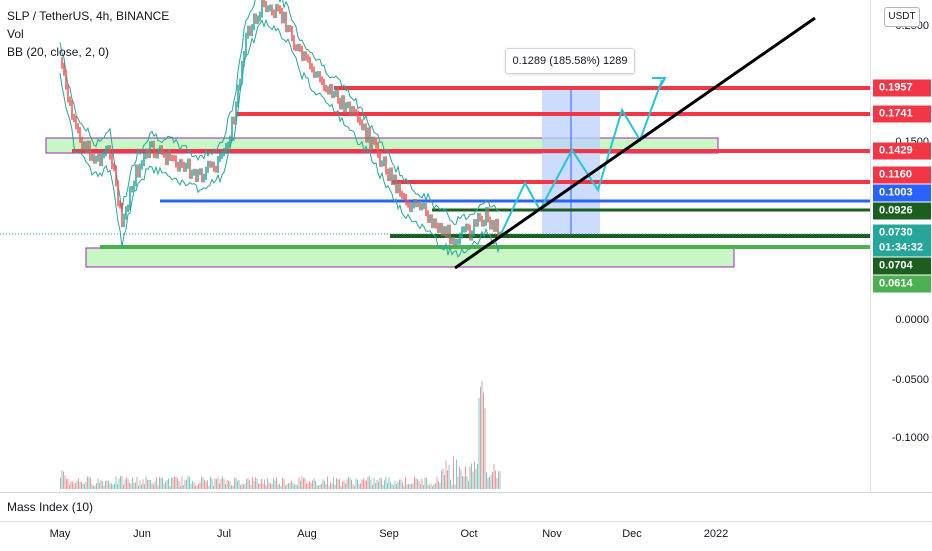 This screenshot has height=551, width=932. Describe the element at coordinates (88, 16) in the screenshot. I see `symbol-title: SLP / TetherUS, 4h, BINANCE` at that location.